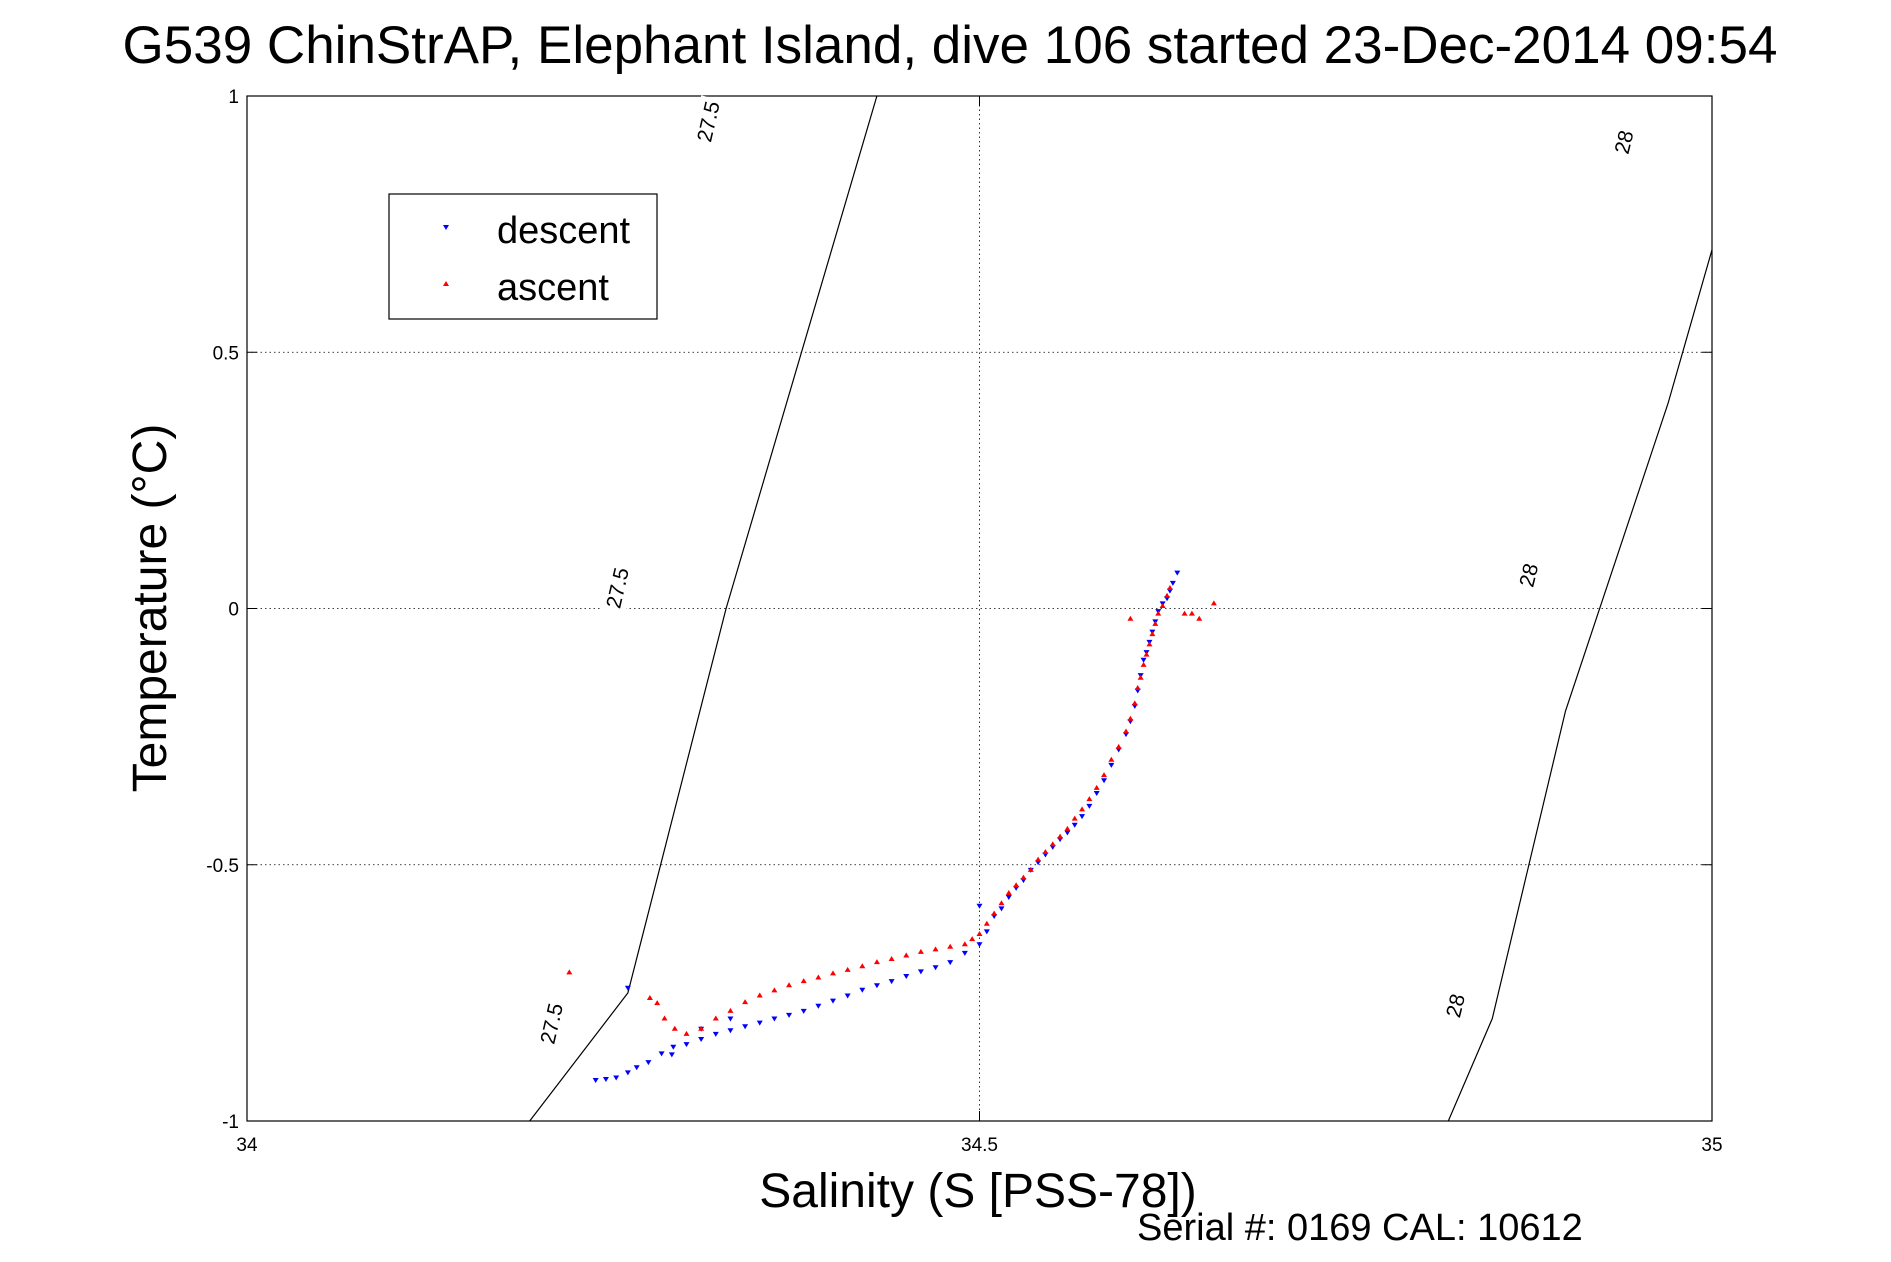 The width and height of the screenshot is (1891, 1262). I want to click on x-axis-label: Salinity (S [PSS-78]), so click(977, 1191).